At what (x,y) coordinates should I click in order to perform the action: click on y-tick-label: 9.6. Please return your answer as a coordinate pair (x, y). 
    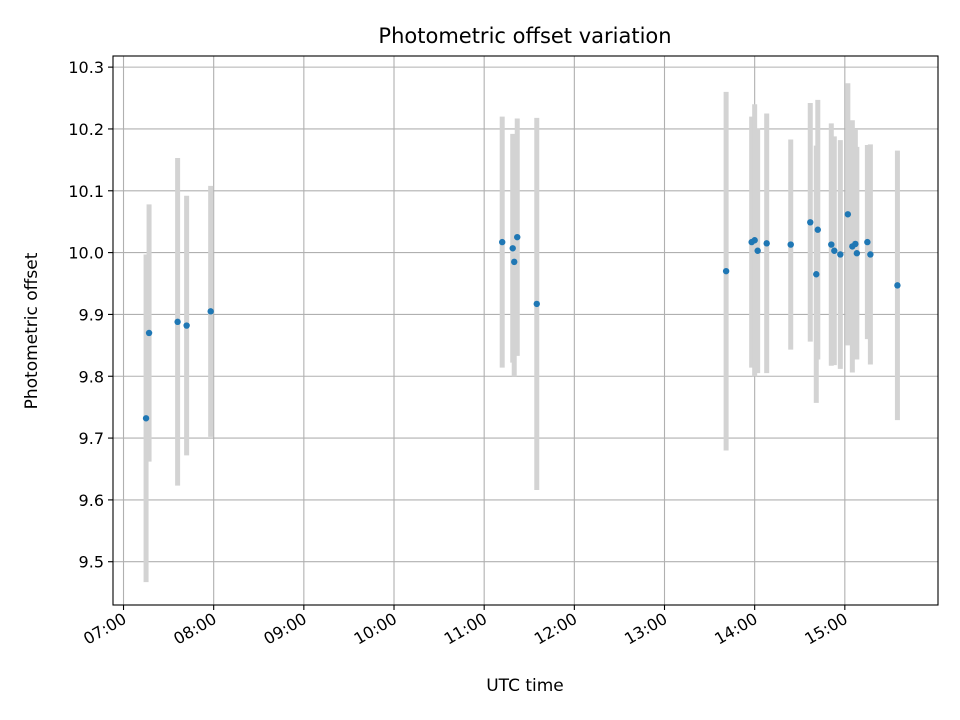
    Looking at the image, I should click on (91, 500).